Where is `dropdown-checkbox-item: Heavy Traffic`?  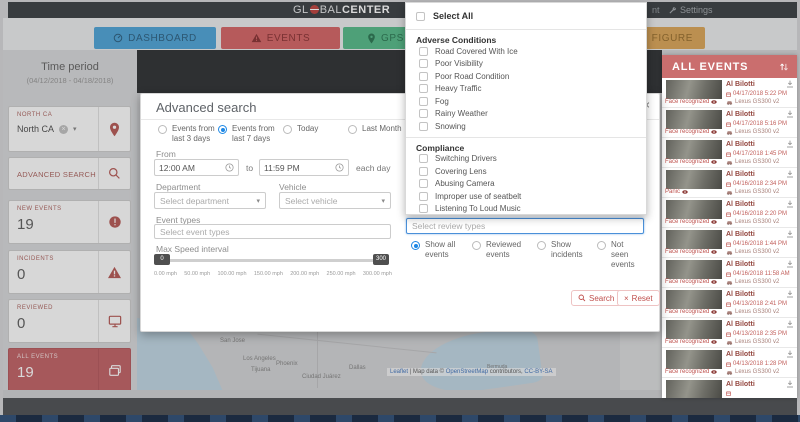 dropdown-checkbox-item: Heavy Traffic is located at coordinates (526, 89).